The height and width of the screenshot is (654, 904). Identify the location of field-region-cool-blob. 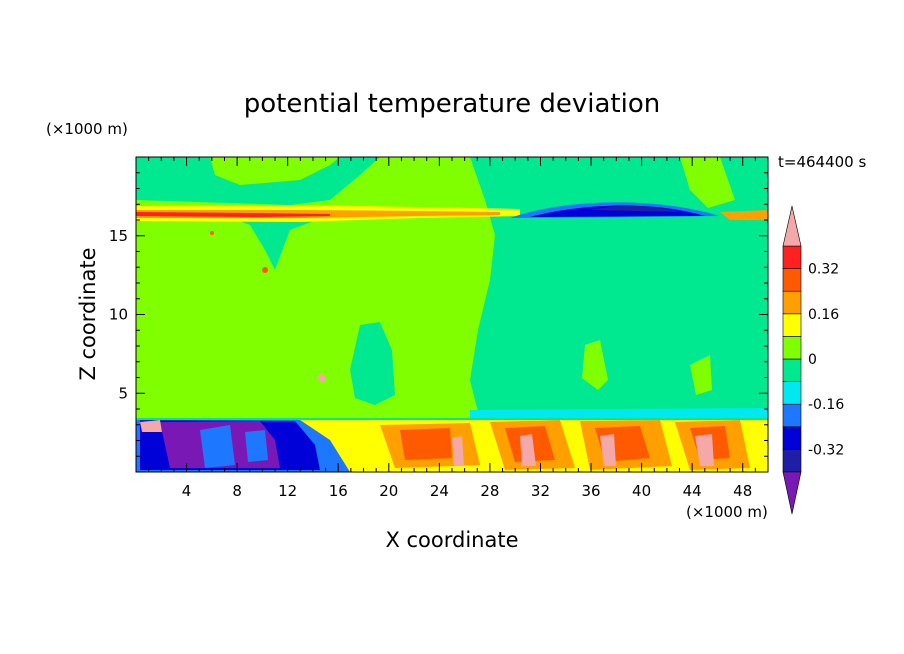
(372, 363).